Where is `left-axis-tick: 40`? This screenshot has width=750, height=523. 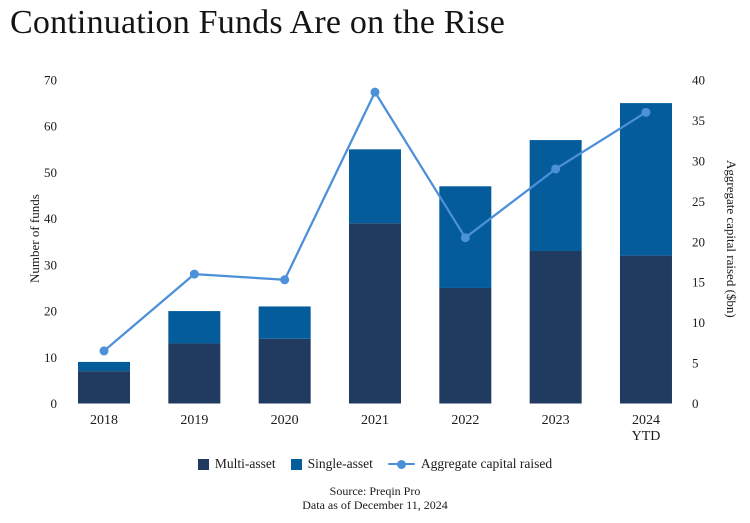
left-axis-tick: 40 is located at coordinates (50, 218).